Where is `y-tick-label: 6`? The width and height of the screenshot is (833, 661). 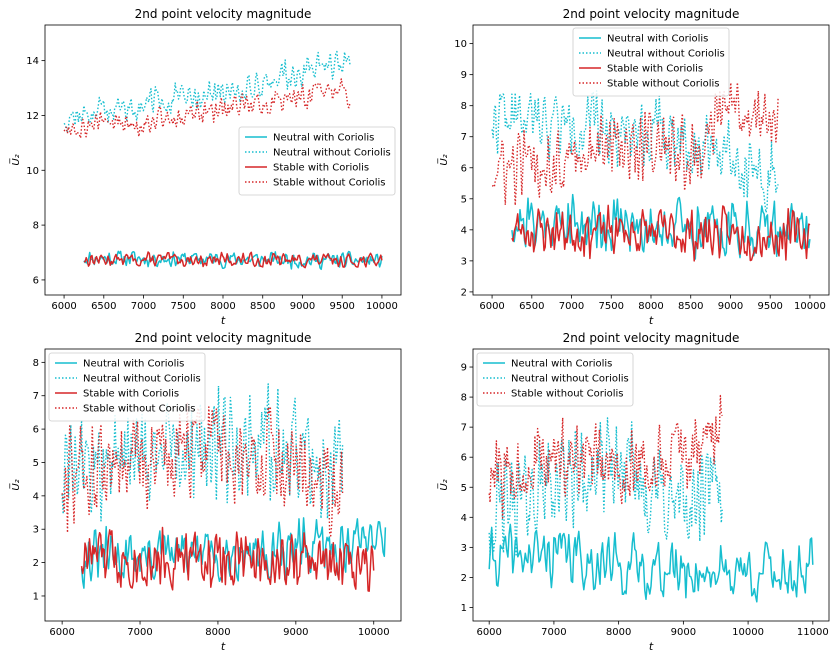 y-tick-label: 6 is located at coordinates (36, 430).